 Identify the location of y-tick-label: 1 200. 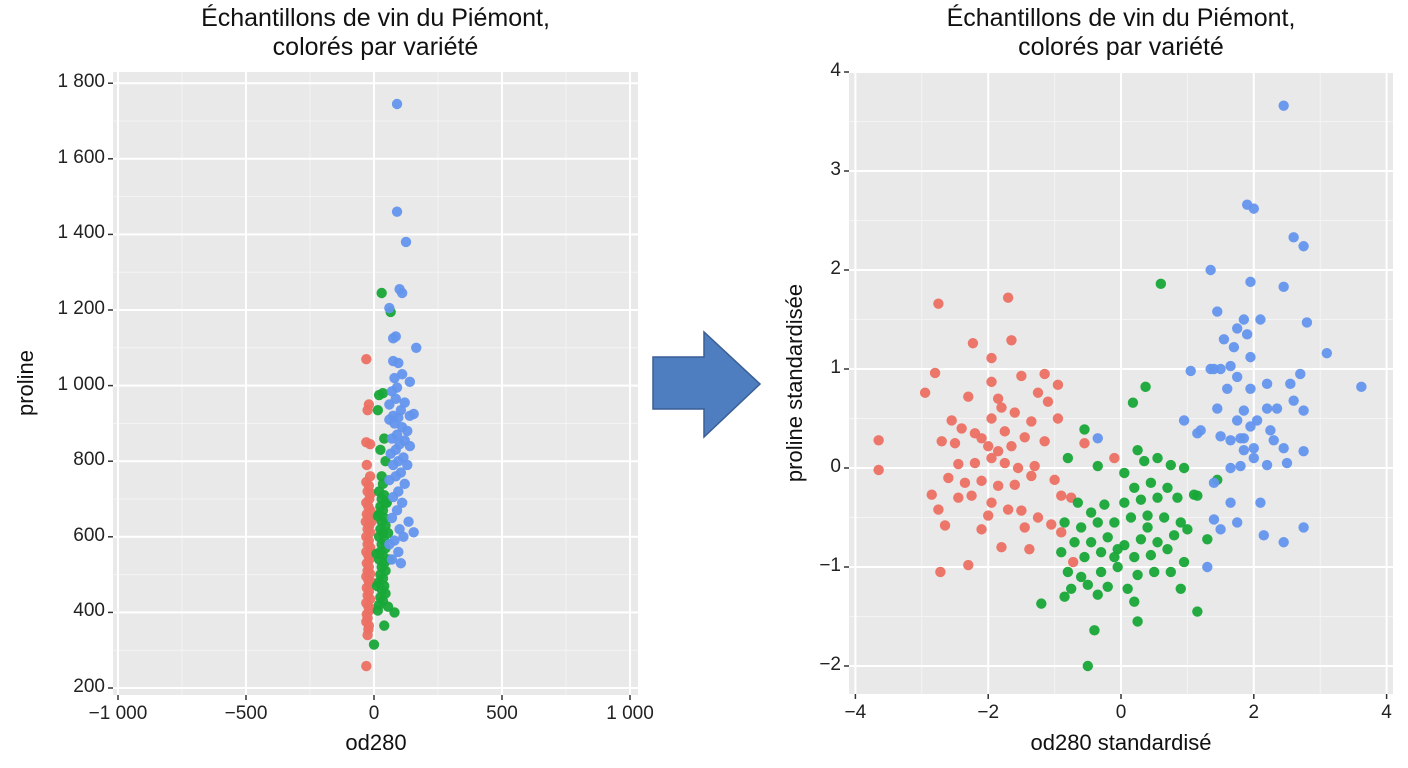
(81, 308).